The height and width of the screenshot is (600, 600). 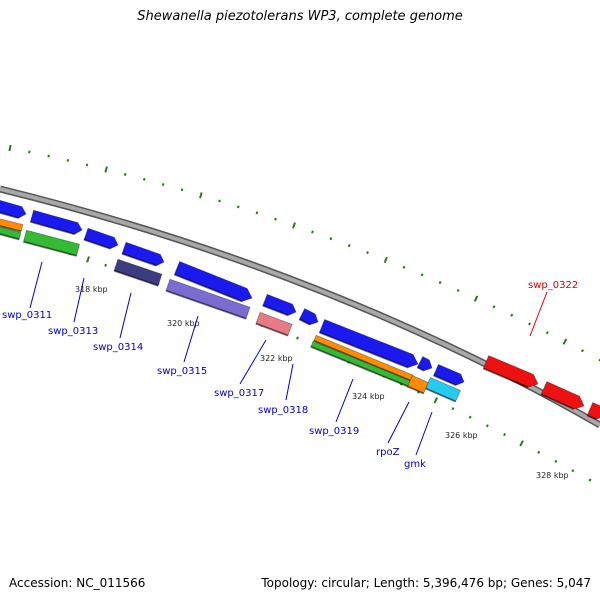 I want to click on kbp-label: 324 kbp, so click(x=368, y=396).